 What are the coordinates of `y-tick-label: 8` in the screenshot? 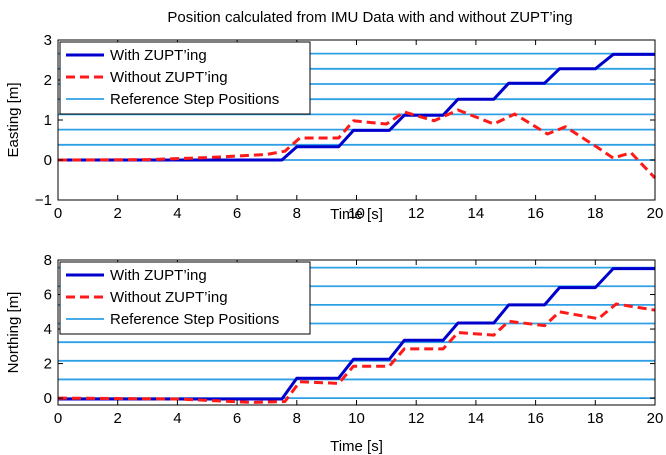 It's located at (48, 260).